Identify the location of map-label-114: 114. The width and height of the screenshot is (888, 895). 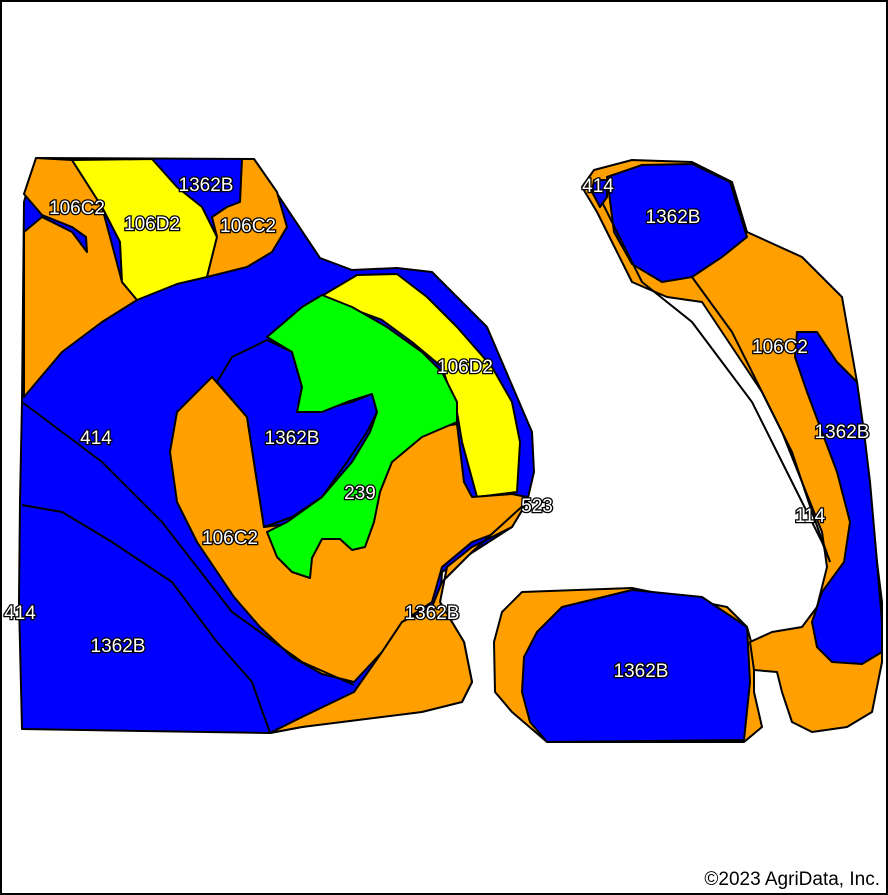
(810, 516).